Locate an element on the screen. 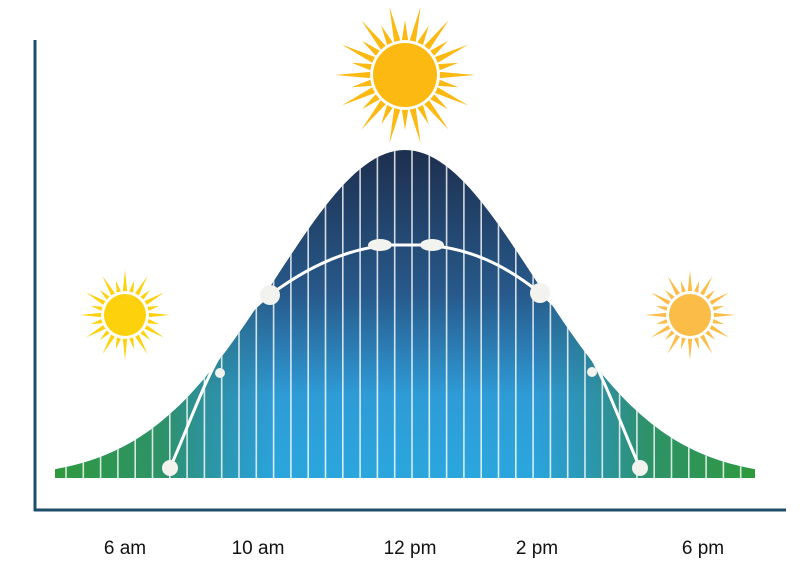 The image size is (800, 586). x-label: 6 pm is located at coordinates (703, 548).